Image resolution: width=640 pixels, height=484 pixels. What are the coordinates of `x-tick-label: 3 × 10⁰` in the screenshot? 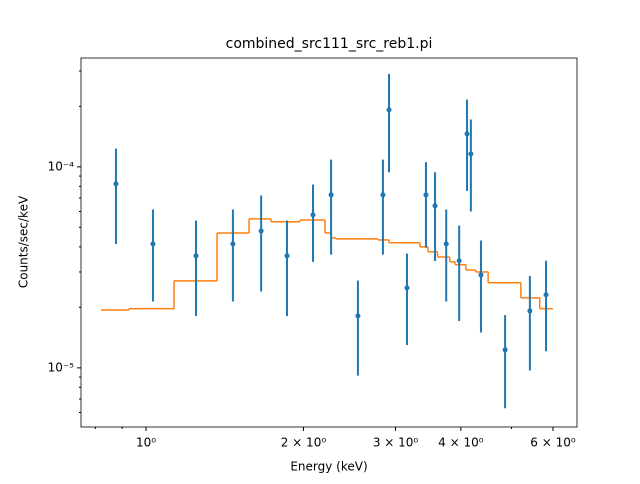 It's located at (396, 443).